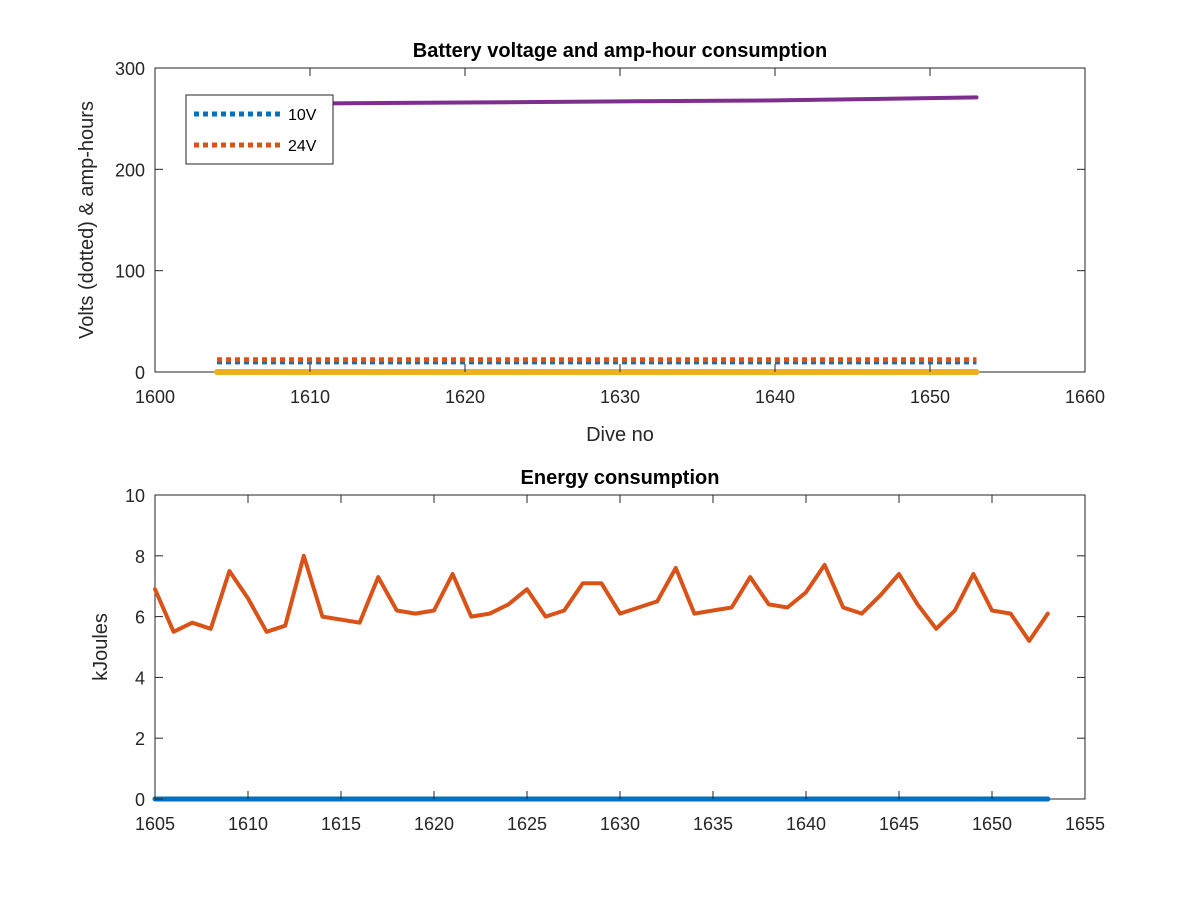 The width and height of the screenshot is (1200, 900). Describe the element at coordinates (140, 557) in the screenshot. I see `y-tick-label: 8` at that location.